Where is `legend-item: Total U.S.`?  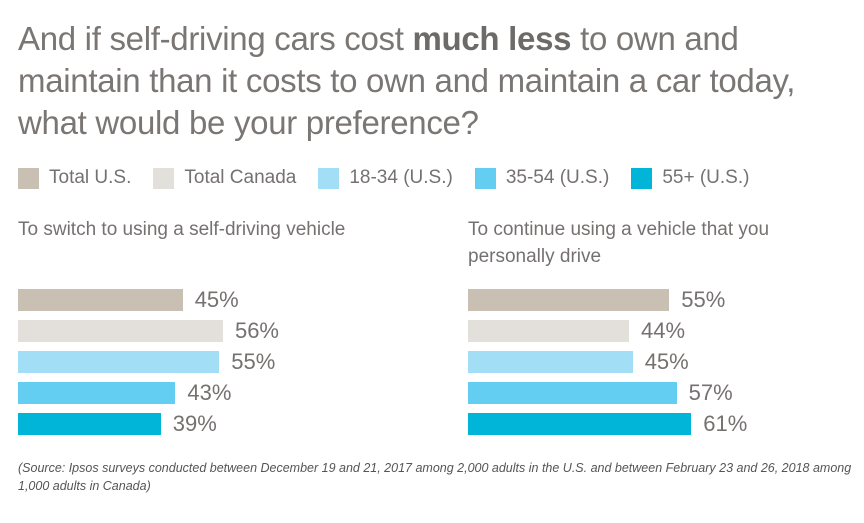 legend-item: Total U.S. is located at coordinates (74, 178).